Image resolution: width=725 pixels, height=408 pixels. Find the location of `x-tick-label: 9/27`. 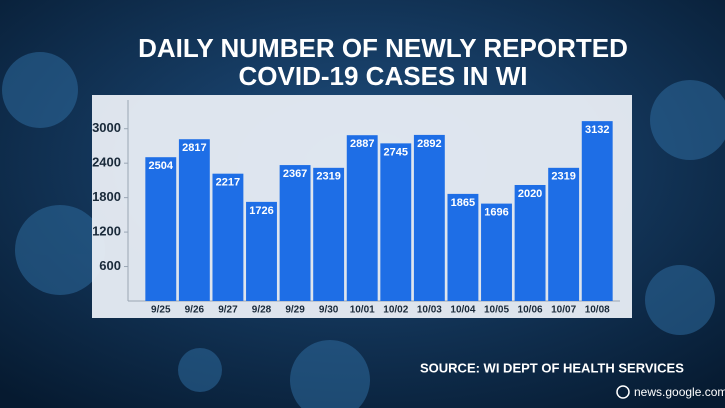

x-tick-label: 9/27 is located at coordinates (228, 310).